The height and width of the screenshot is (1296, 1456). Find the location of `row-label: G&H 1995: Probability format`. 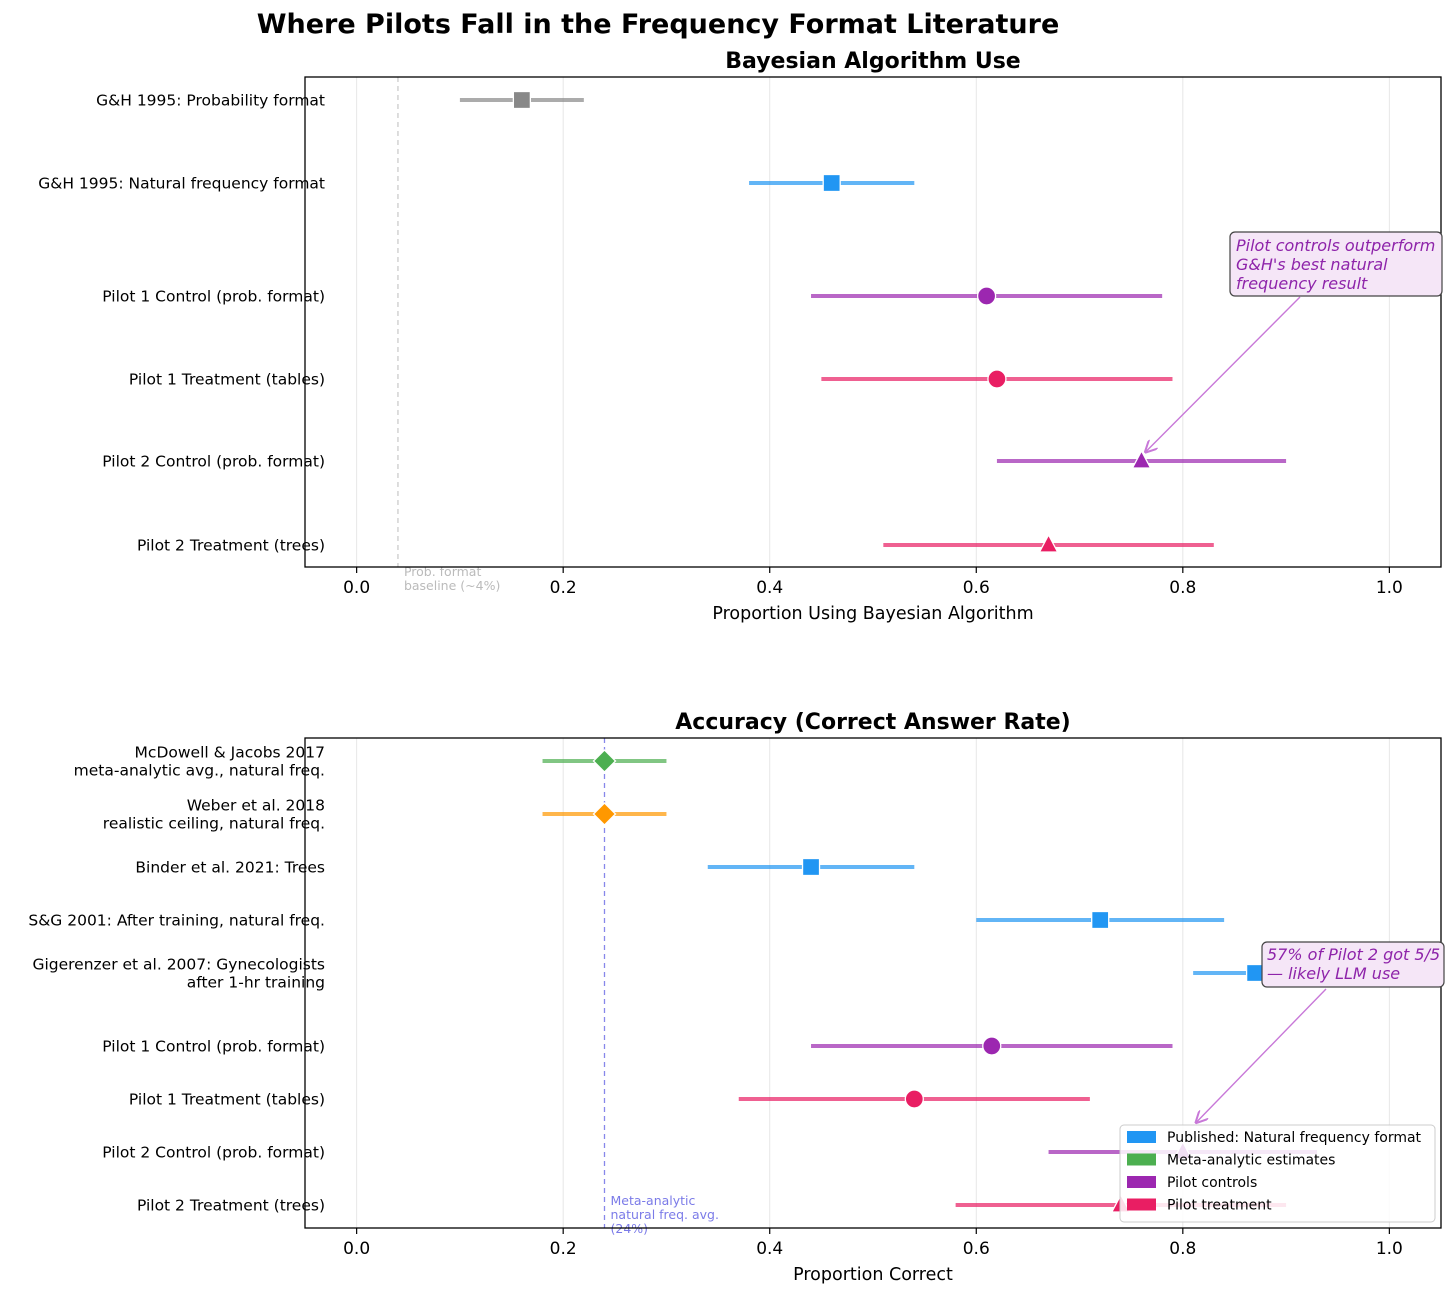

row-label: G&H 1995: Probability format is located at coordinates (210, 101).